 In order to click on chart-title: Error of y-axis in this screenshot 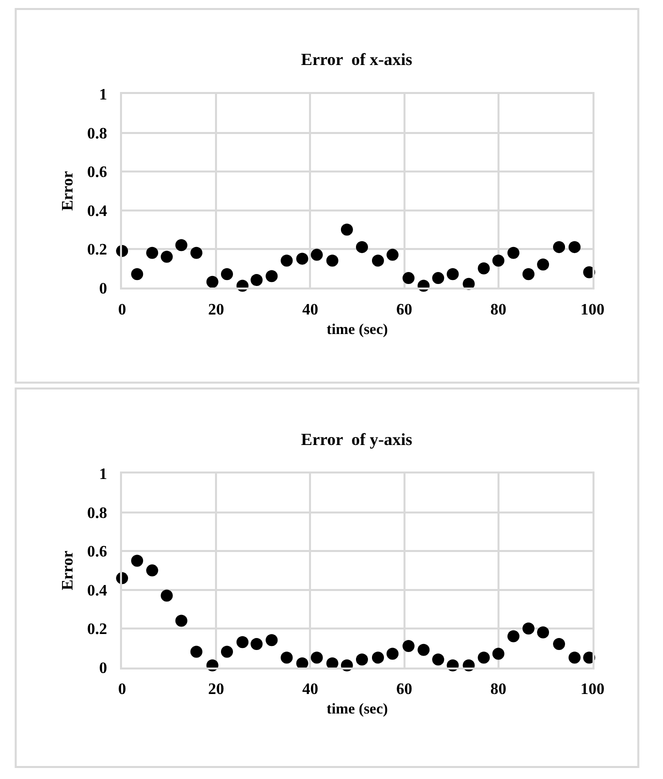, I will do `click(357, 439)`.